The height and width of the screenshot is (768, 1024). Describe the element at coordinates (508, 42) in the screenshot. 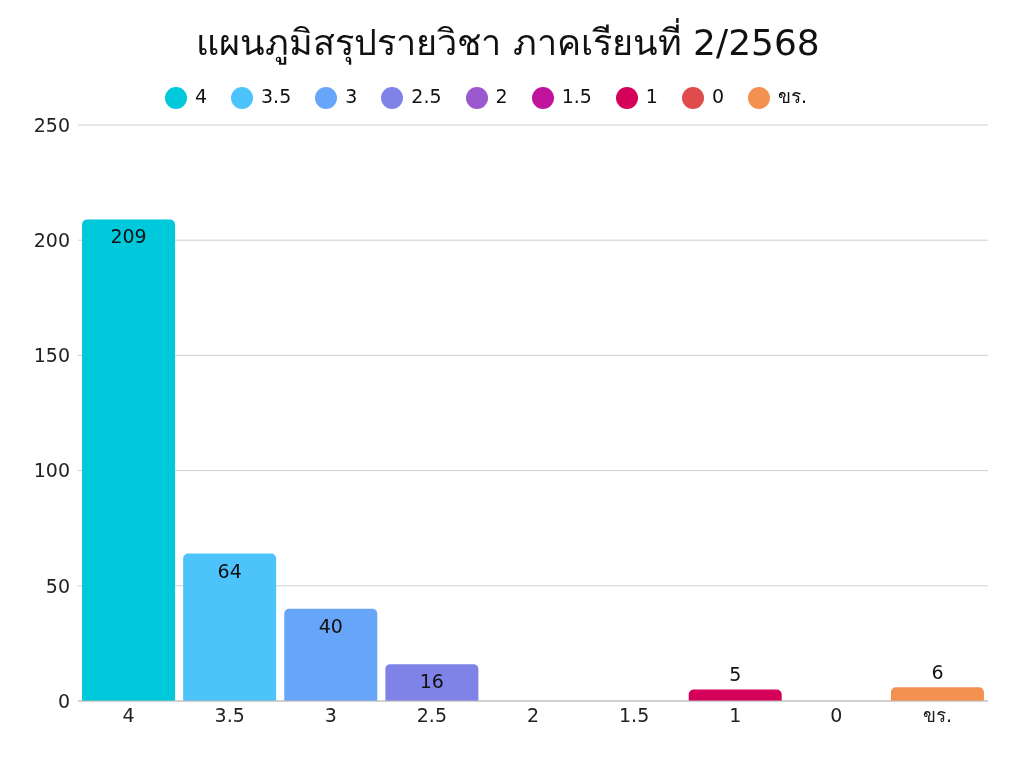

I see `chart-title: แผนภูมิสรุปรายวิชา ภาคเรียนที่ 2/2568` at that location.